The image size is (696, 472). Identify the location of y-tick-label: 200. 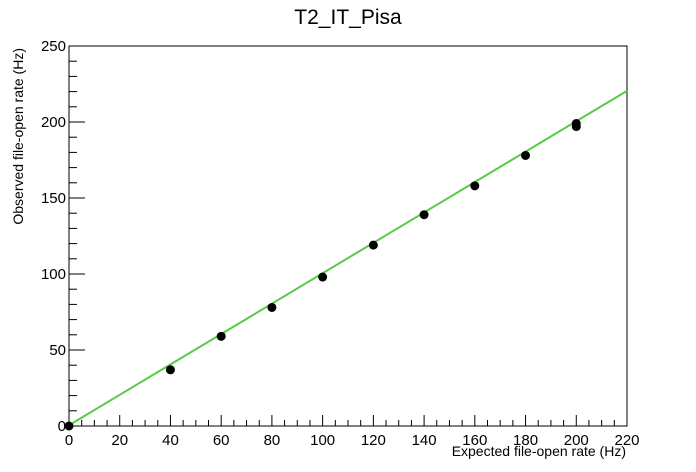
(53, 122).